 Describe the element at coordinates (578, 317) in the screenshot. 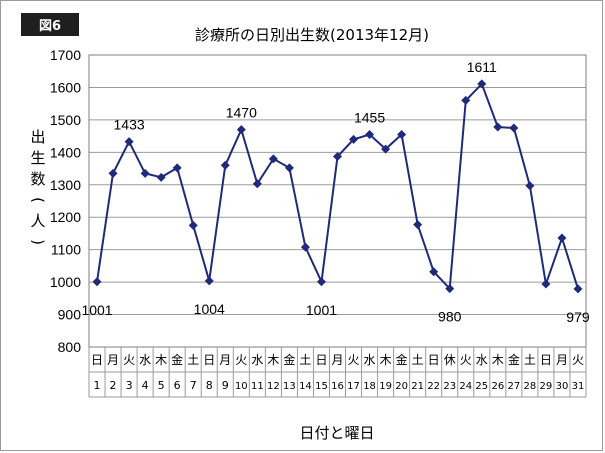

I see `data-label: 979` at that location.